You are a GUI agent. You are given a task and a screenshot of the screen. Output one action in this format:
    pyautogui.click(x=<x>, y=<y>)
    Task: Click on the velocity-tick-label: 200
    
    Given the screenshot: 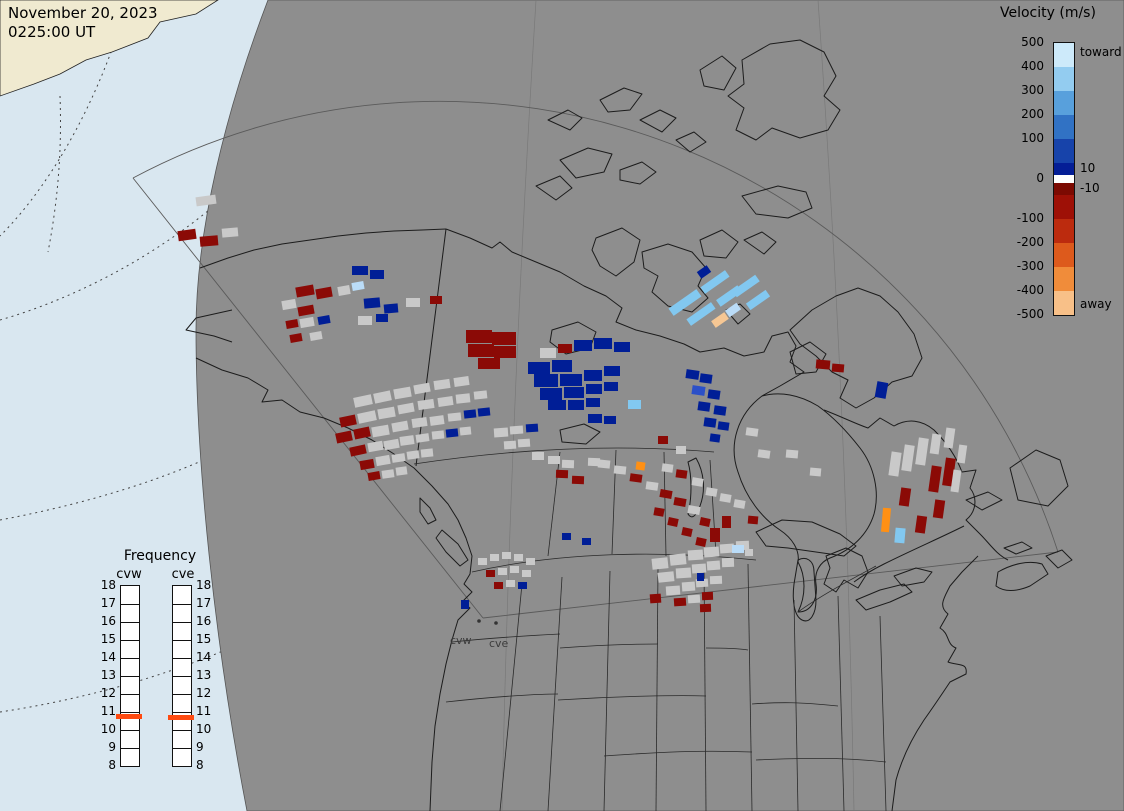 What is the action you would take?
    pyautogui.click(x=1032, y=114)
    